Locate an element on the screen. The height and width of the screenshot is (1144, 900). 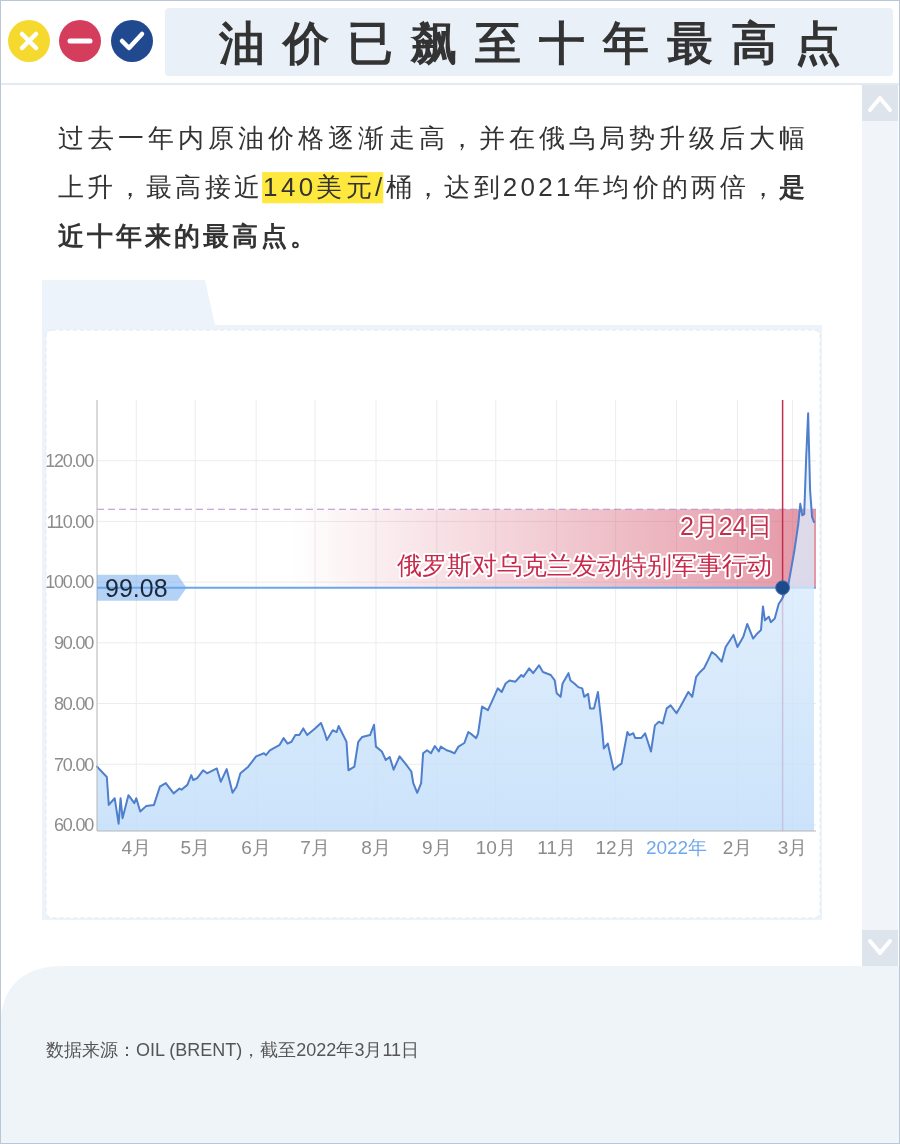
y-tick-label: 110.00 is located at coordinates (70, 521).